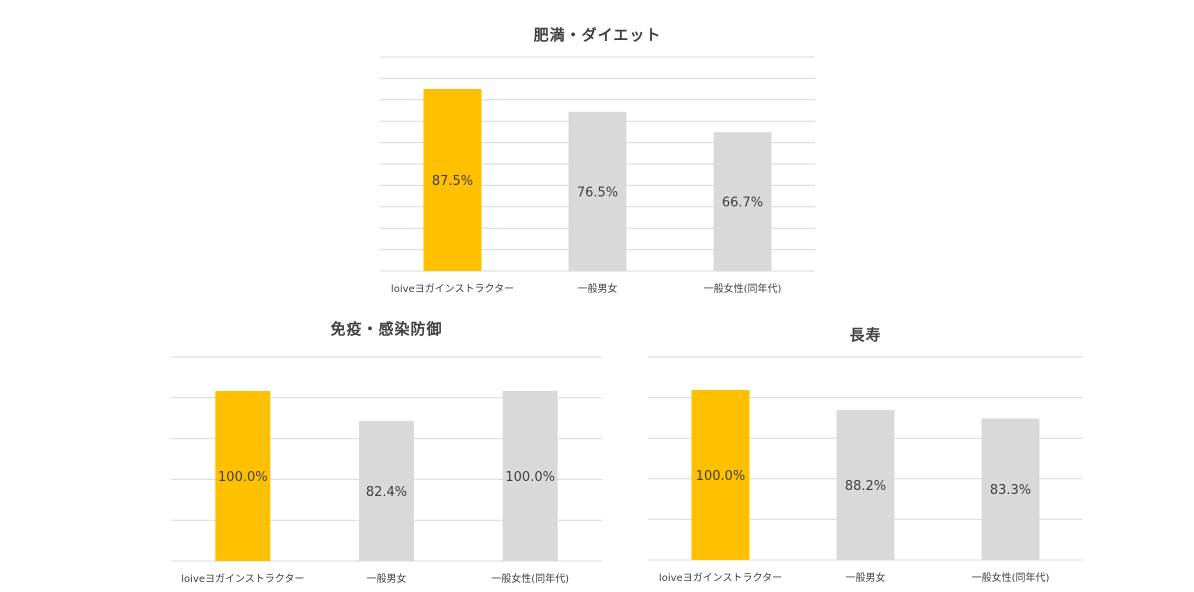  I want to click on data-label: 66.7%, so click(742, 203).